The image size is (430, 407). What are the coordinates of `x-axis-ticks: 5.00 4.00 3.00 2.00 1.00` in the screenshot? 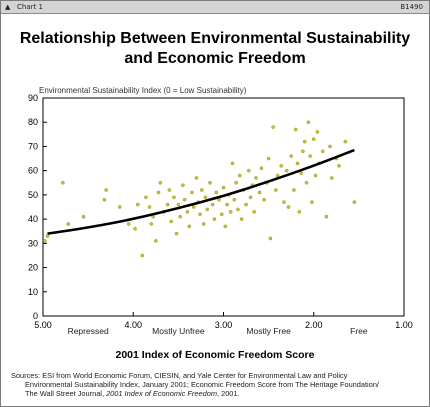 It's located at (223, 321).